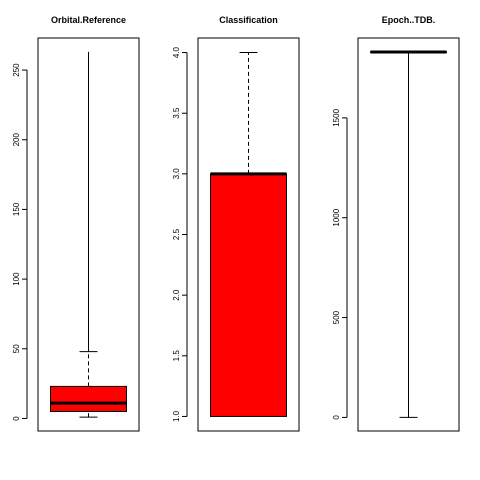 This screenshot has height=480, width=480. I want to click on panel-title: Orbital.Reference, so click(88, 20).